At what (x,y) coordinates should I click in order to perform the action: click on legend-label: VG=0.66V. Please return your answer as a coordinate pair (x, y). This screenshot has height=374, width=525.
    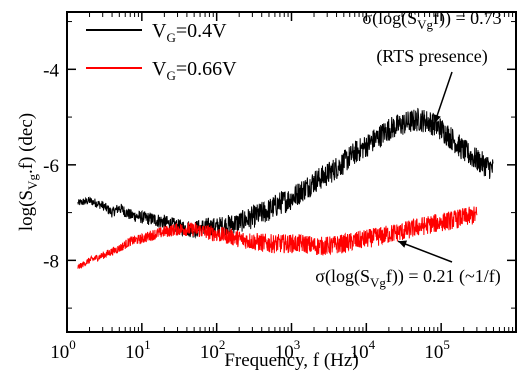
    Looking at the image, I should click on (194, 70).